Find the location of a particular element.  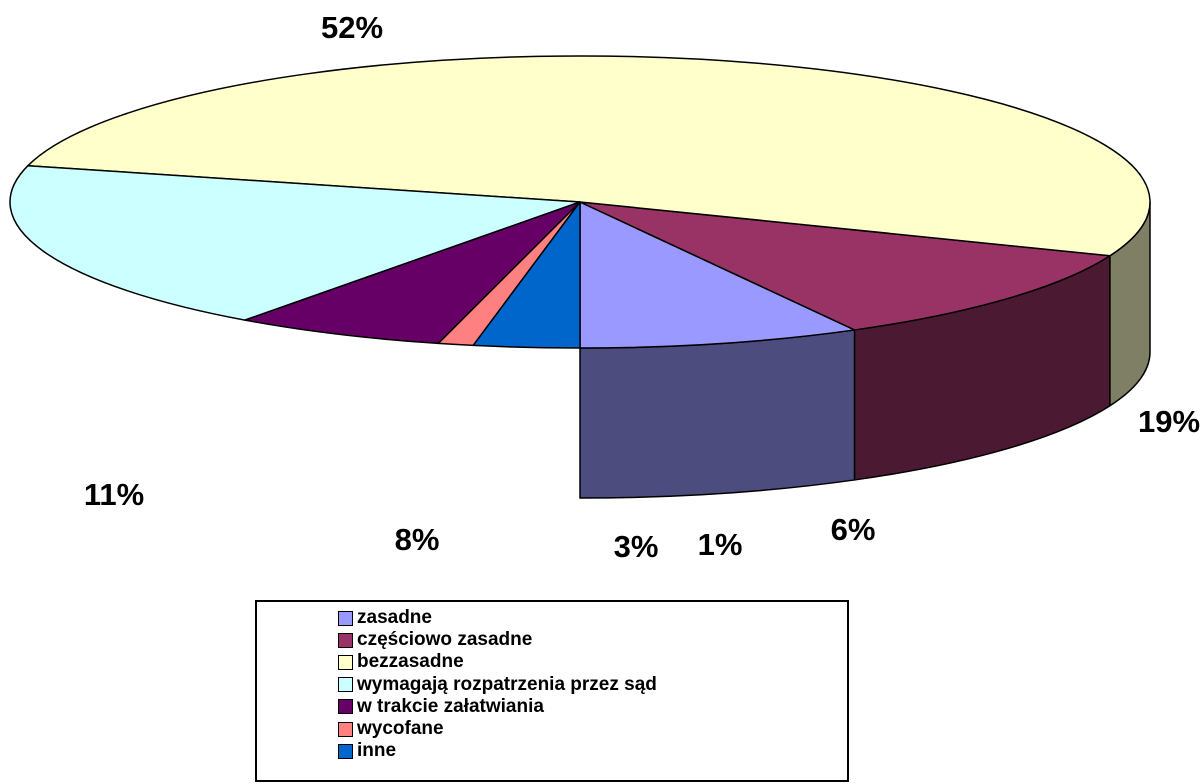

legend-label: zasadne is located at coordinates (394, 617).